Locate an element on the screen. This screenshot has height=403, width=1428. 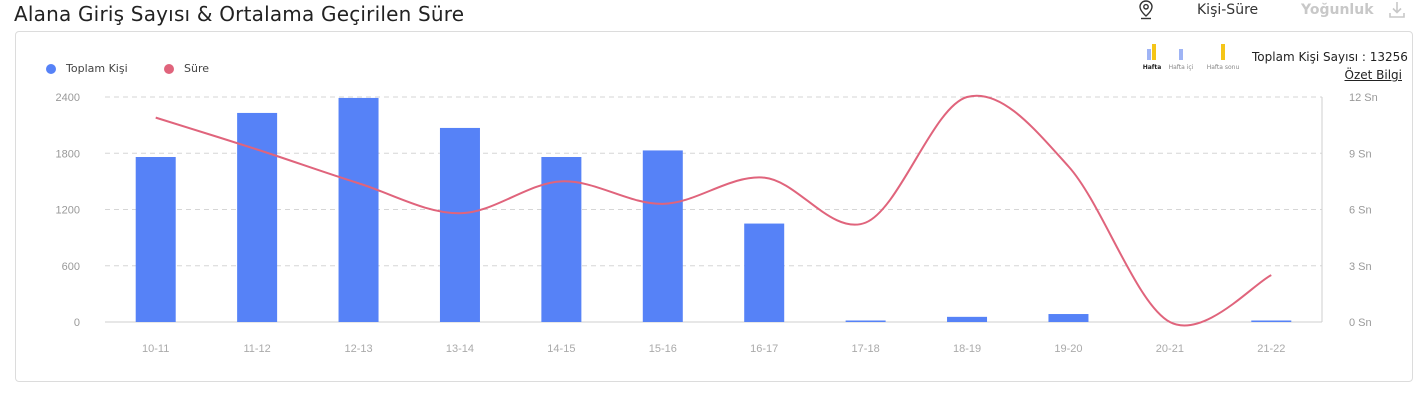
x-tick-label: 14-15 is located at coordinates (561, 349).